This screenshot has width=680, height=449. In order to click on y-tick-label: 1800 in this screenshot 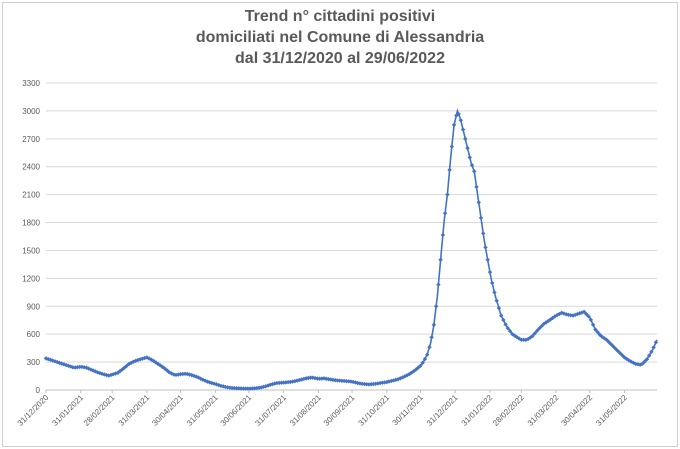, I will do `click(31, 223)`.